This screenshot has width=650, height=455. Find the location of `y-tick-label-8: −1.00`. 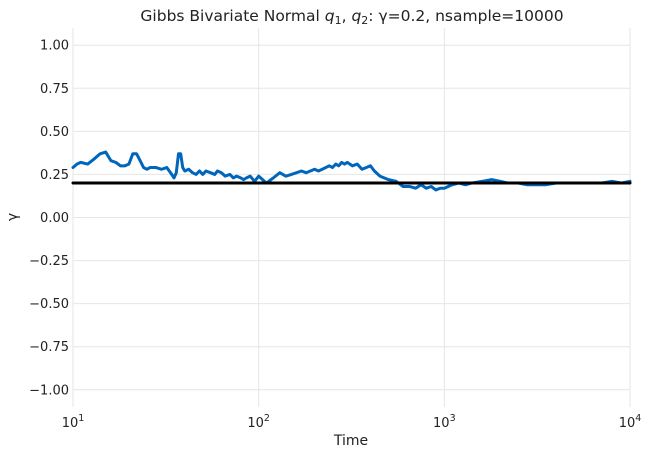

y-tick-label-8: −1.00 is located at coordinates (49, 390).